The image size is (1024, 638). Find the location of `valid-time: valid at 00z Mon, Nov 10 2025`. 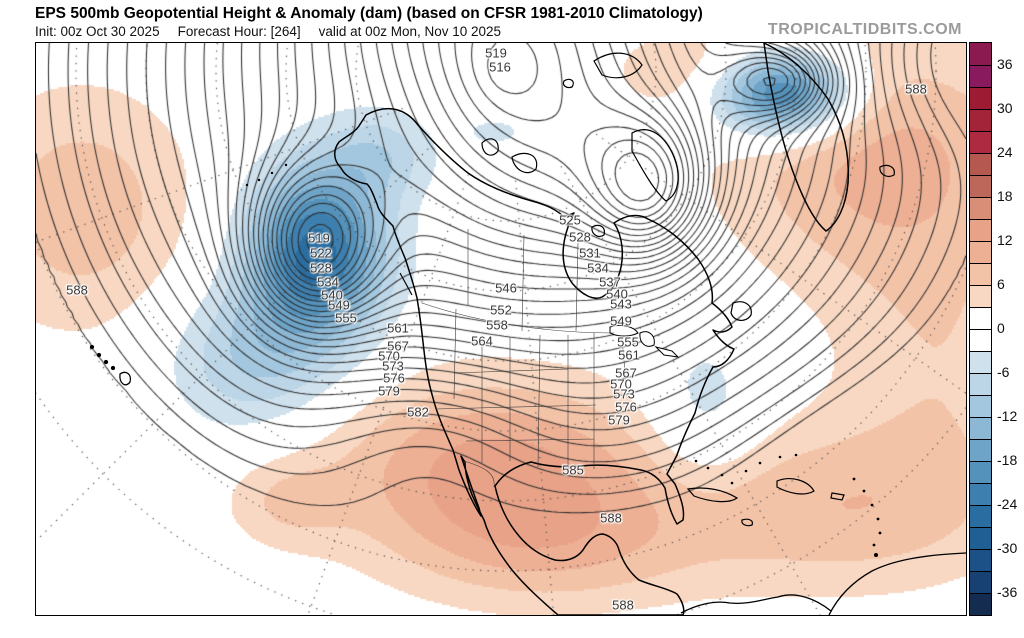

valid-time: valid at 00z Mon, Nov 10 2025 is located at coordinates (410, 31).